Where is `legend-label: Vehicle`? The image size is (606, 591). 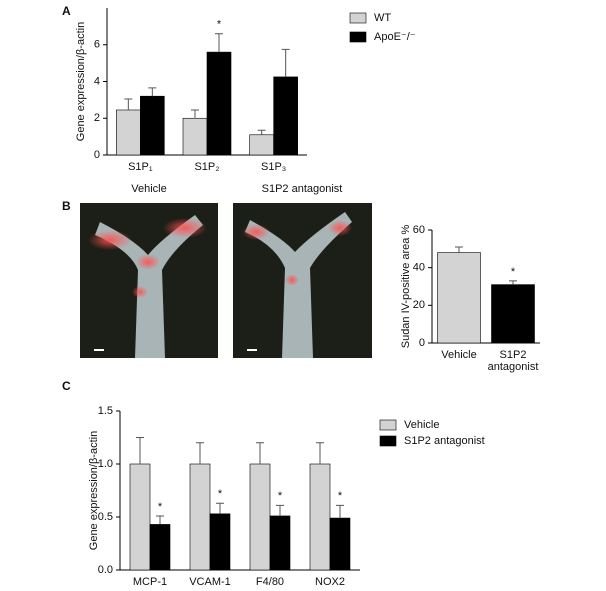
legend-label: Vehicle is located at coordinates (421, 425).